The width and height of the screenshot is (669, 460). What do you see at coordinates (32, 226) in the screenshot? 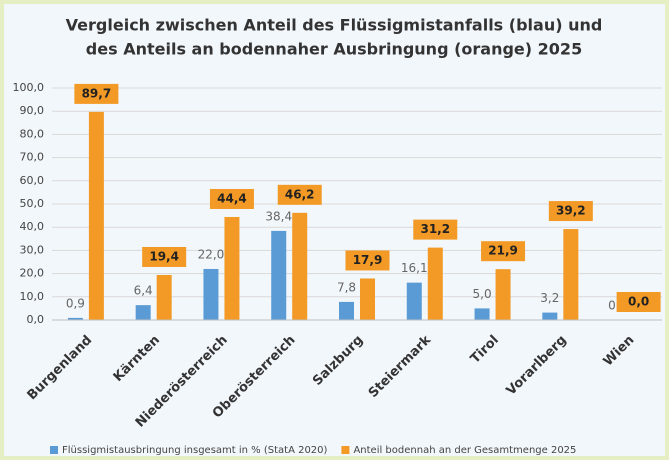
I see `y-tick-label: 40,0` at bounding box center [32, 226].